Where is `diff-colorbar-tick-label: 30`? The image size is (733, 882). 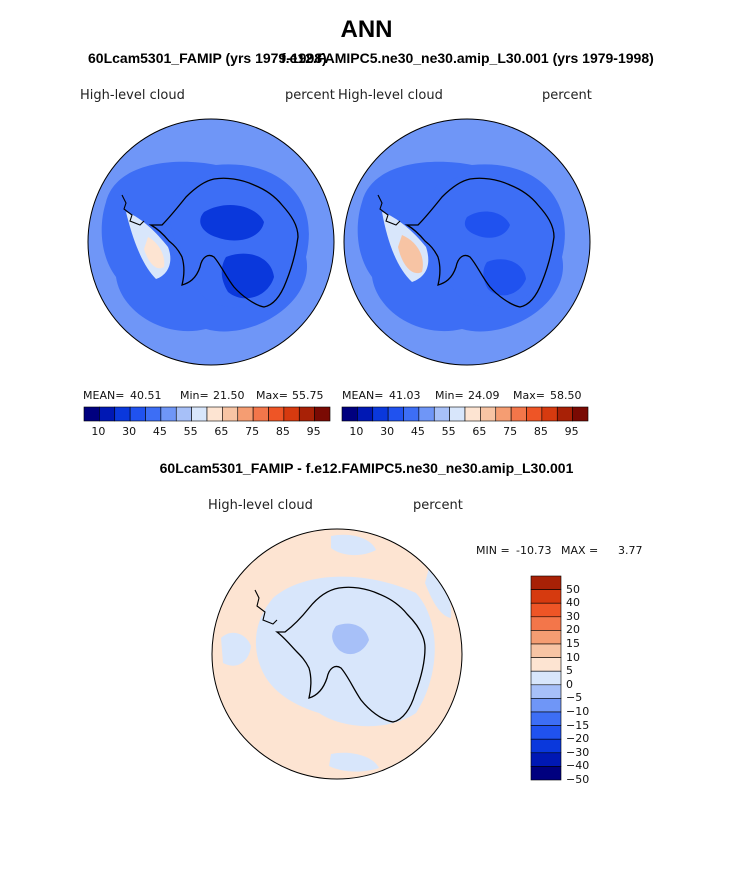 diff-colorbar-tick-label: 30 is located at coordinates (573, 616).